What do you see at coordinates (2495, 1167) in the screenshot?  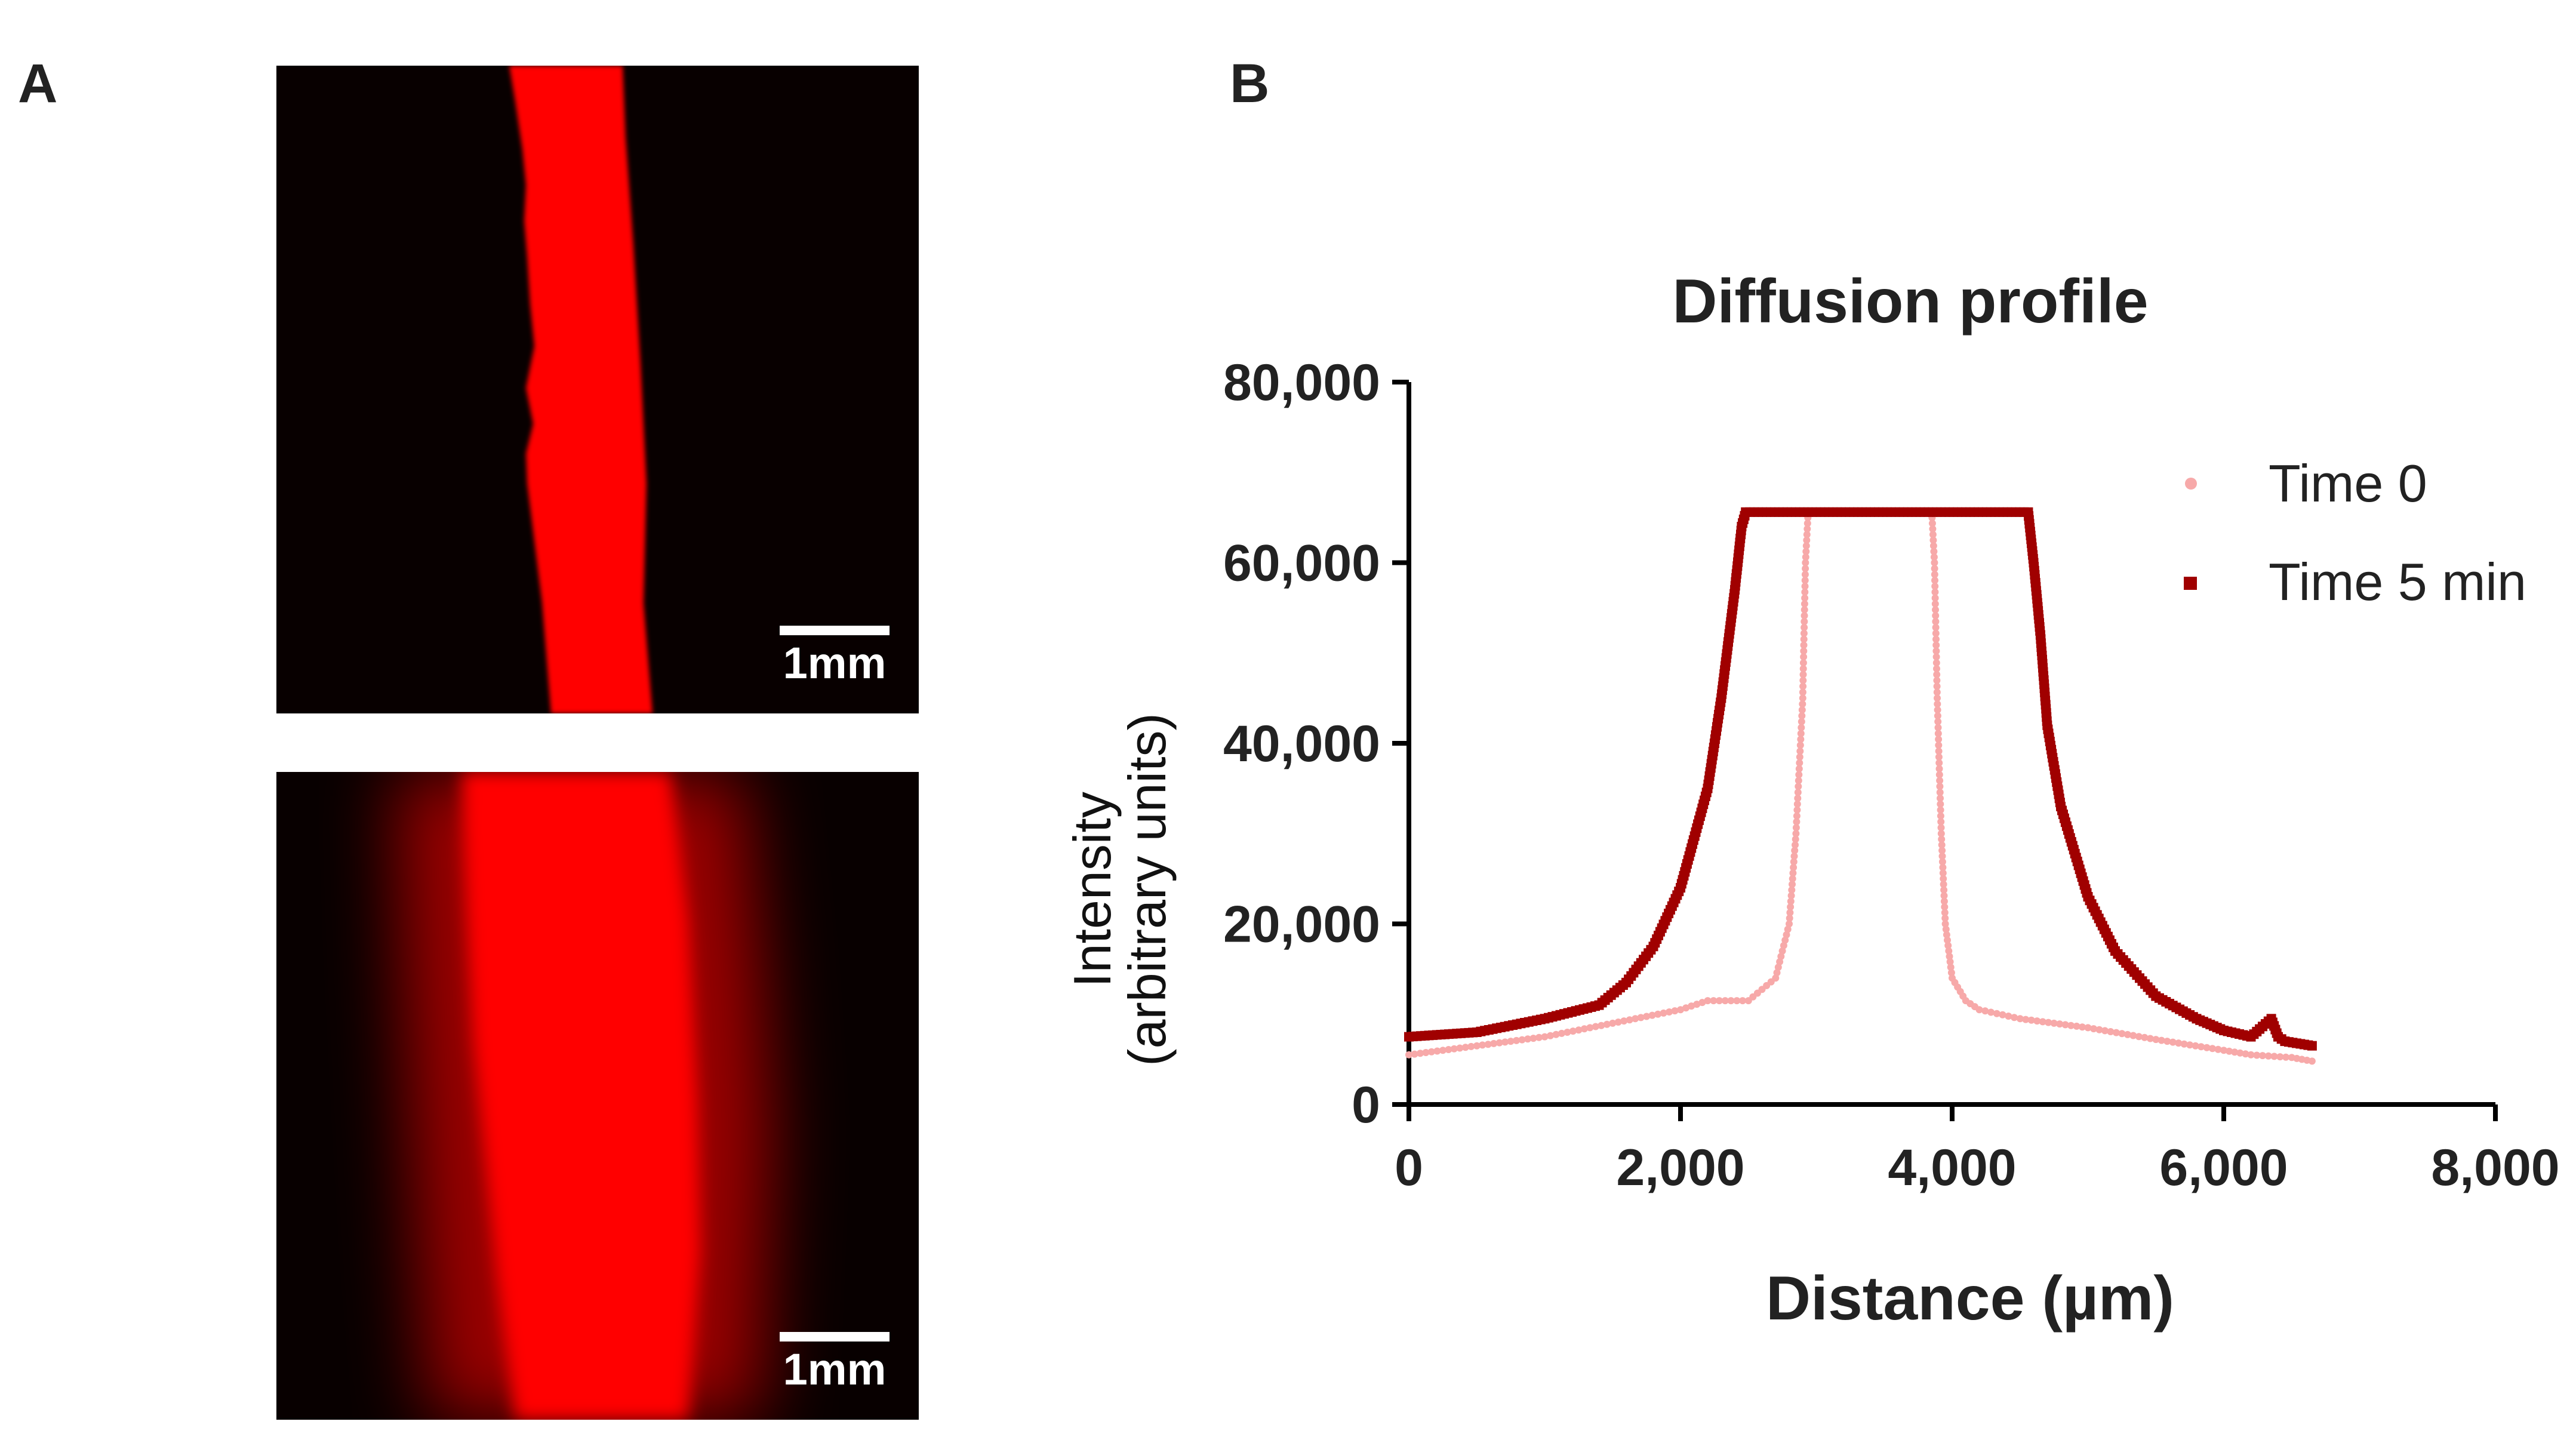 I see `x-tick-label: 8,000` at bounding box center [2495, 1167].